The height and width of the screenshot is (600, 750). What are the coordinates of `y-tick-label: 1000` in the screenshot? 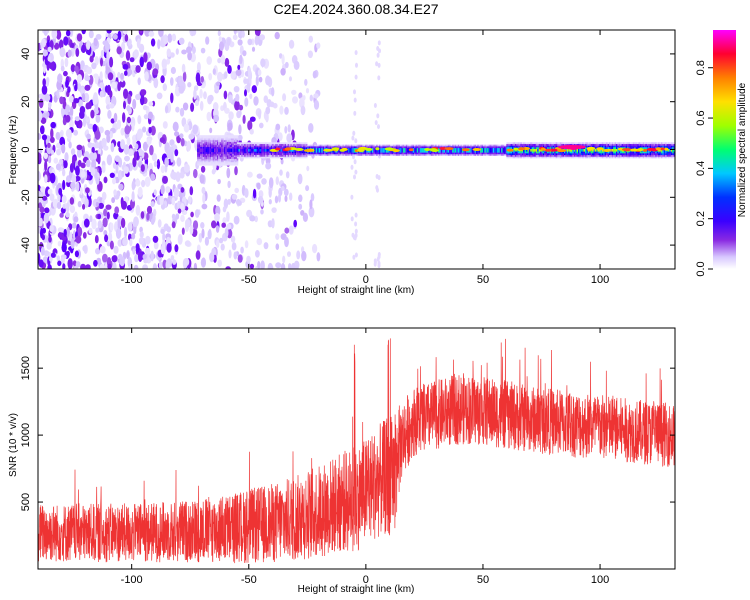 It's located at (26, 435).